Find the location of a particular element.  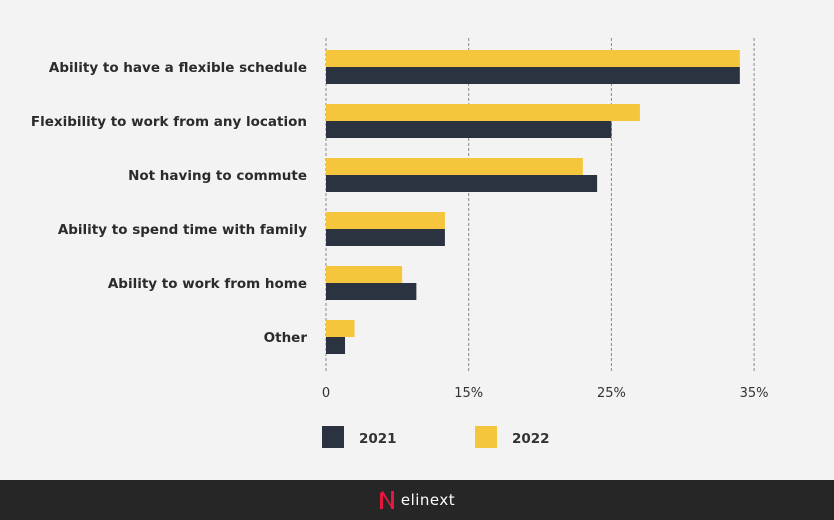

x-tick-label: 0 is located at coordinates (326, 393).